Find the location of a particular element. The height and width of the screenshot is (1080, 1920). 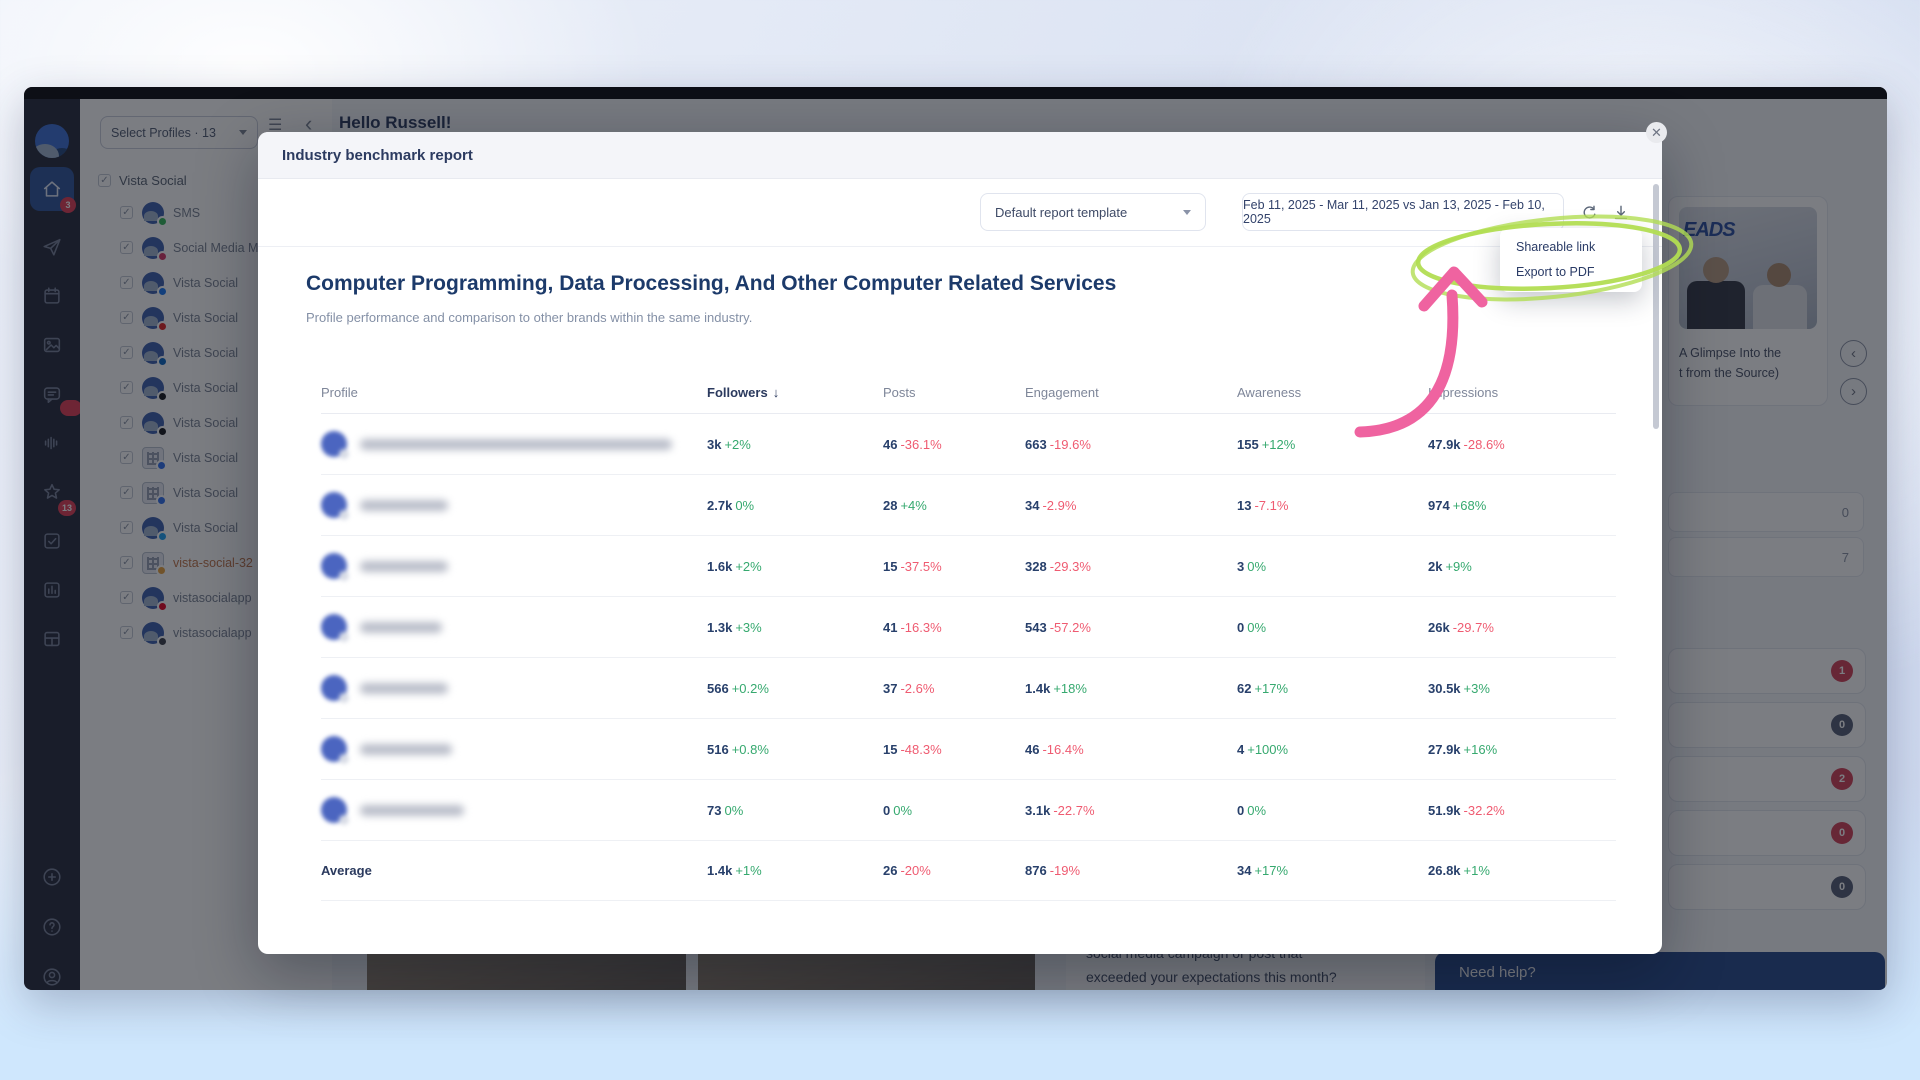

metric-value: 26.8k is located at coordinates (1444, 870).